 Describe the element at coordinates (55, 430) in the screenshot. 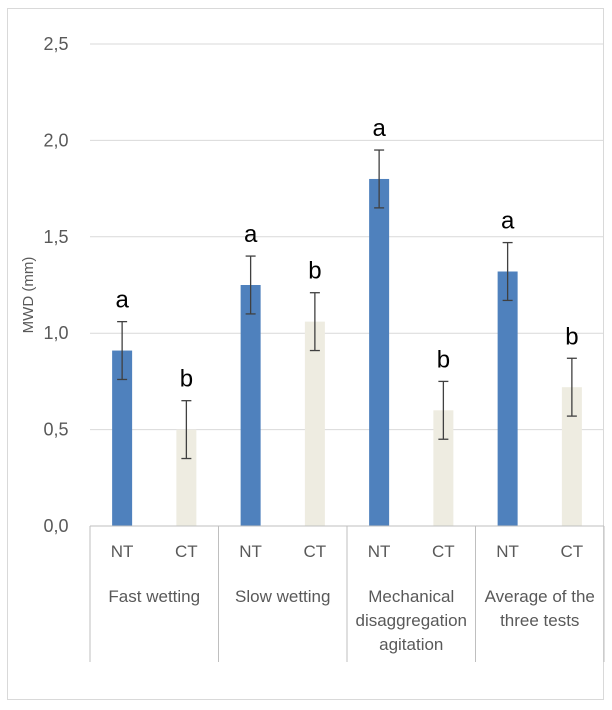

I see `y-tick-label: 0,5` at that location.